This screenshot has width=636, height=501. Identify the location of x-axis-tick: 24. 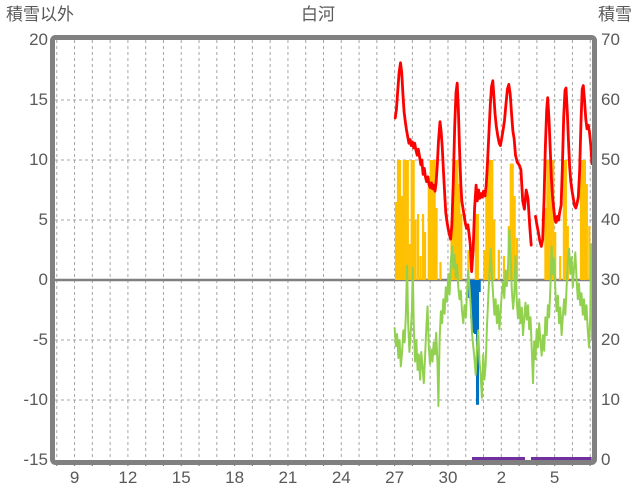
(341, 477).